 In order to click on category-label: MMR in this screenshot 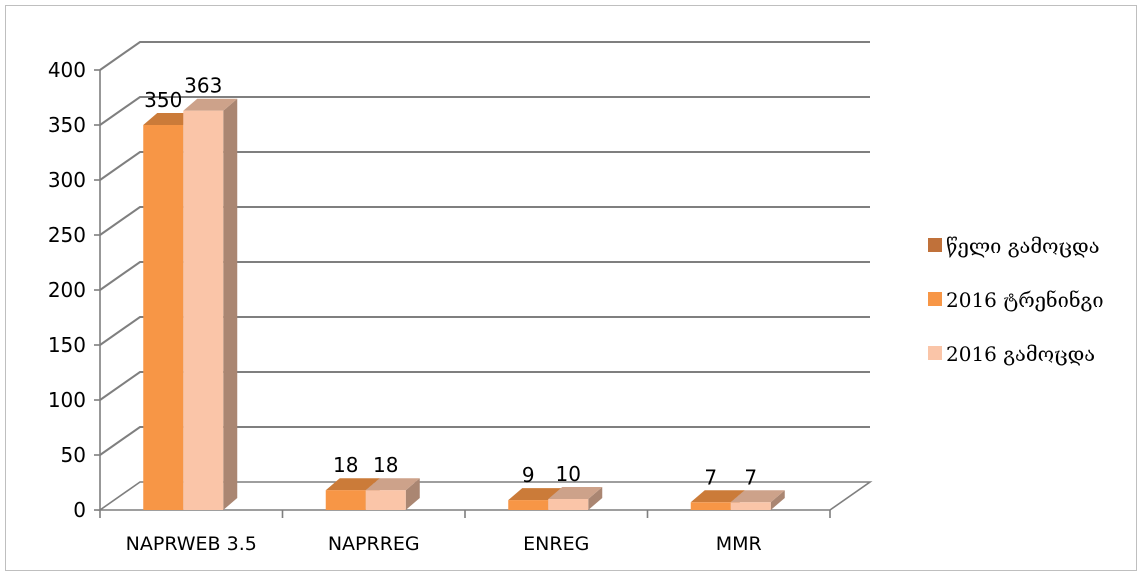, I will do `click(739, 544)`.